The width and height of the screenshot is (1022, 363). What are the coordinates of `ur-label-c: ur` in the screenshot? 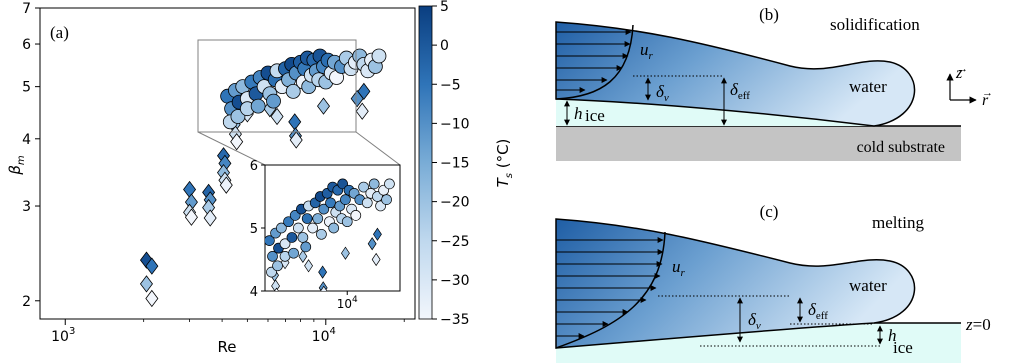 It's located at (679, 268).